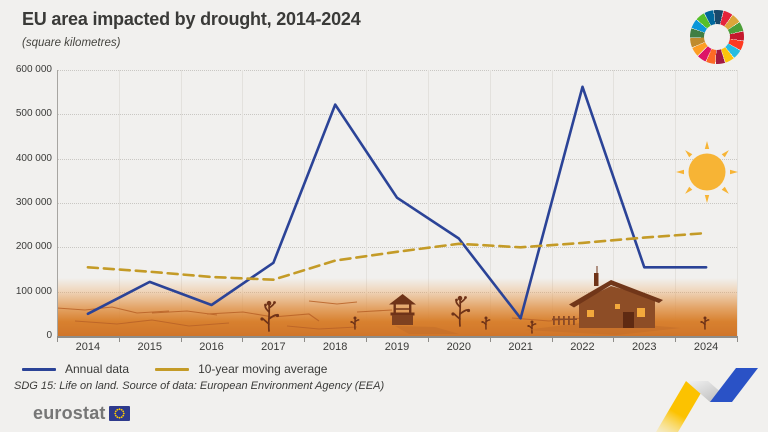 Image resolution: width=768 pixels, height=432 pixels. What do you see at coordinates (49, 335) in the screenshot?
I see `y-tick-label: 0` at bounding box center [49, 335].